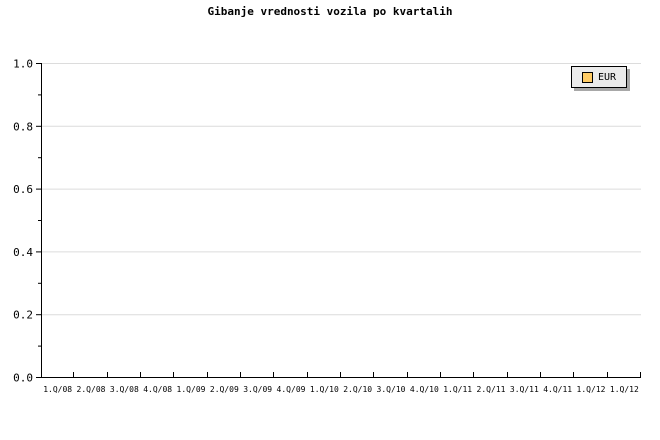  Describe the element at coordinates (424, 389) in the screenshot. I see `x-tick-label: 4.Q/10` at that location.